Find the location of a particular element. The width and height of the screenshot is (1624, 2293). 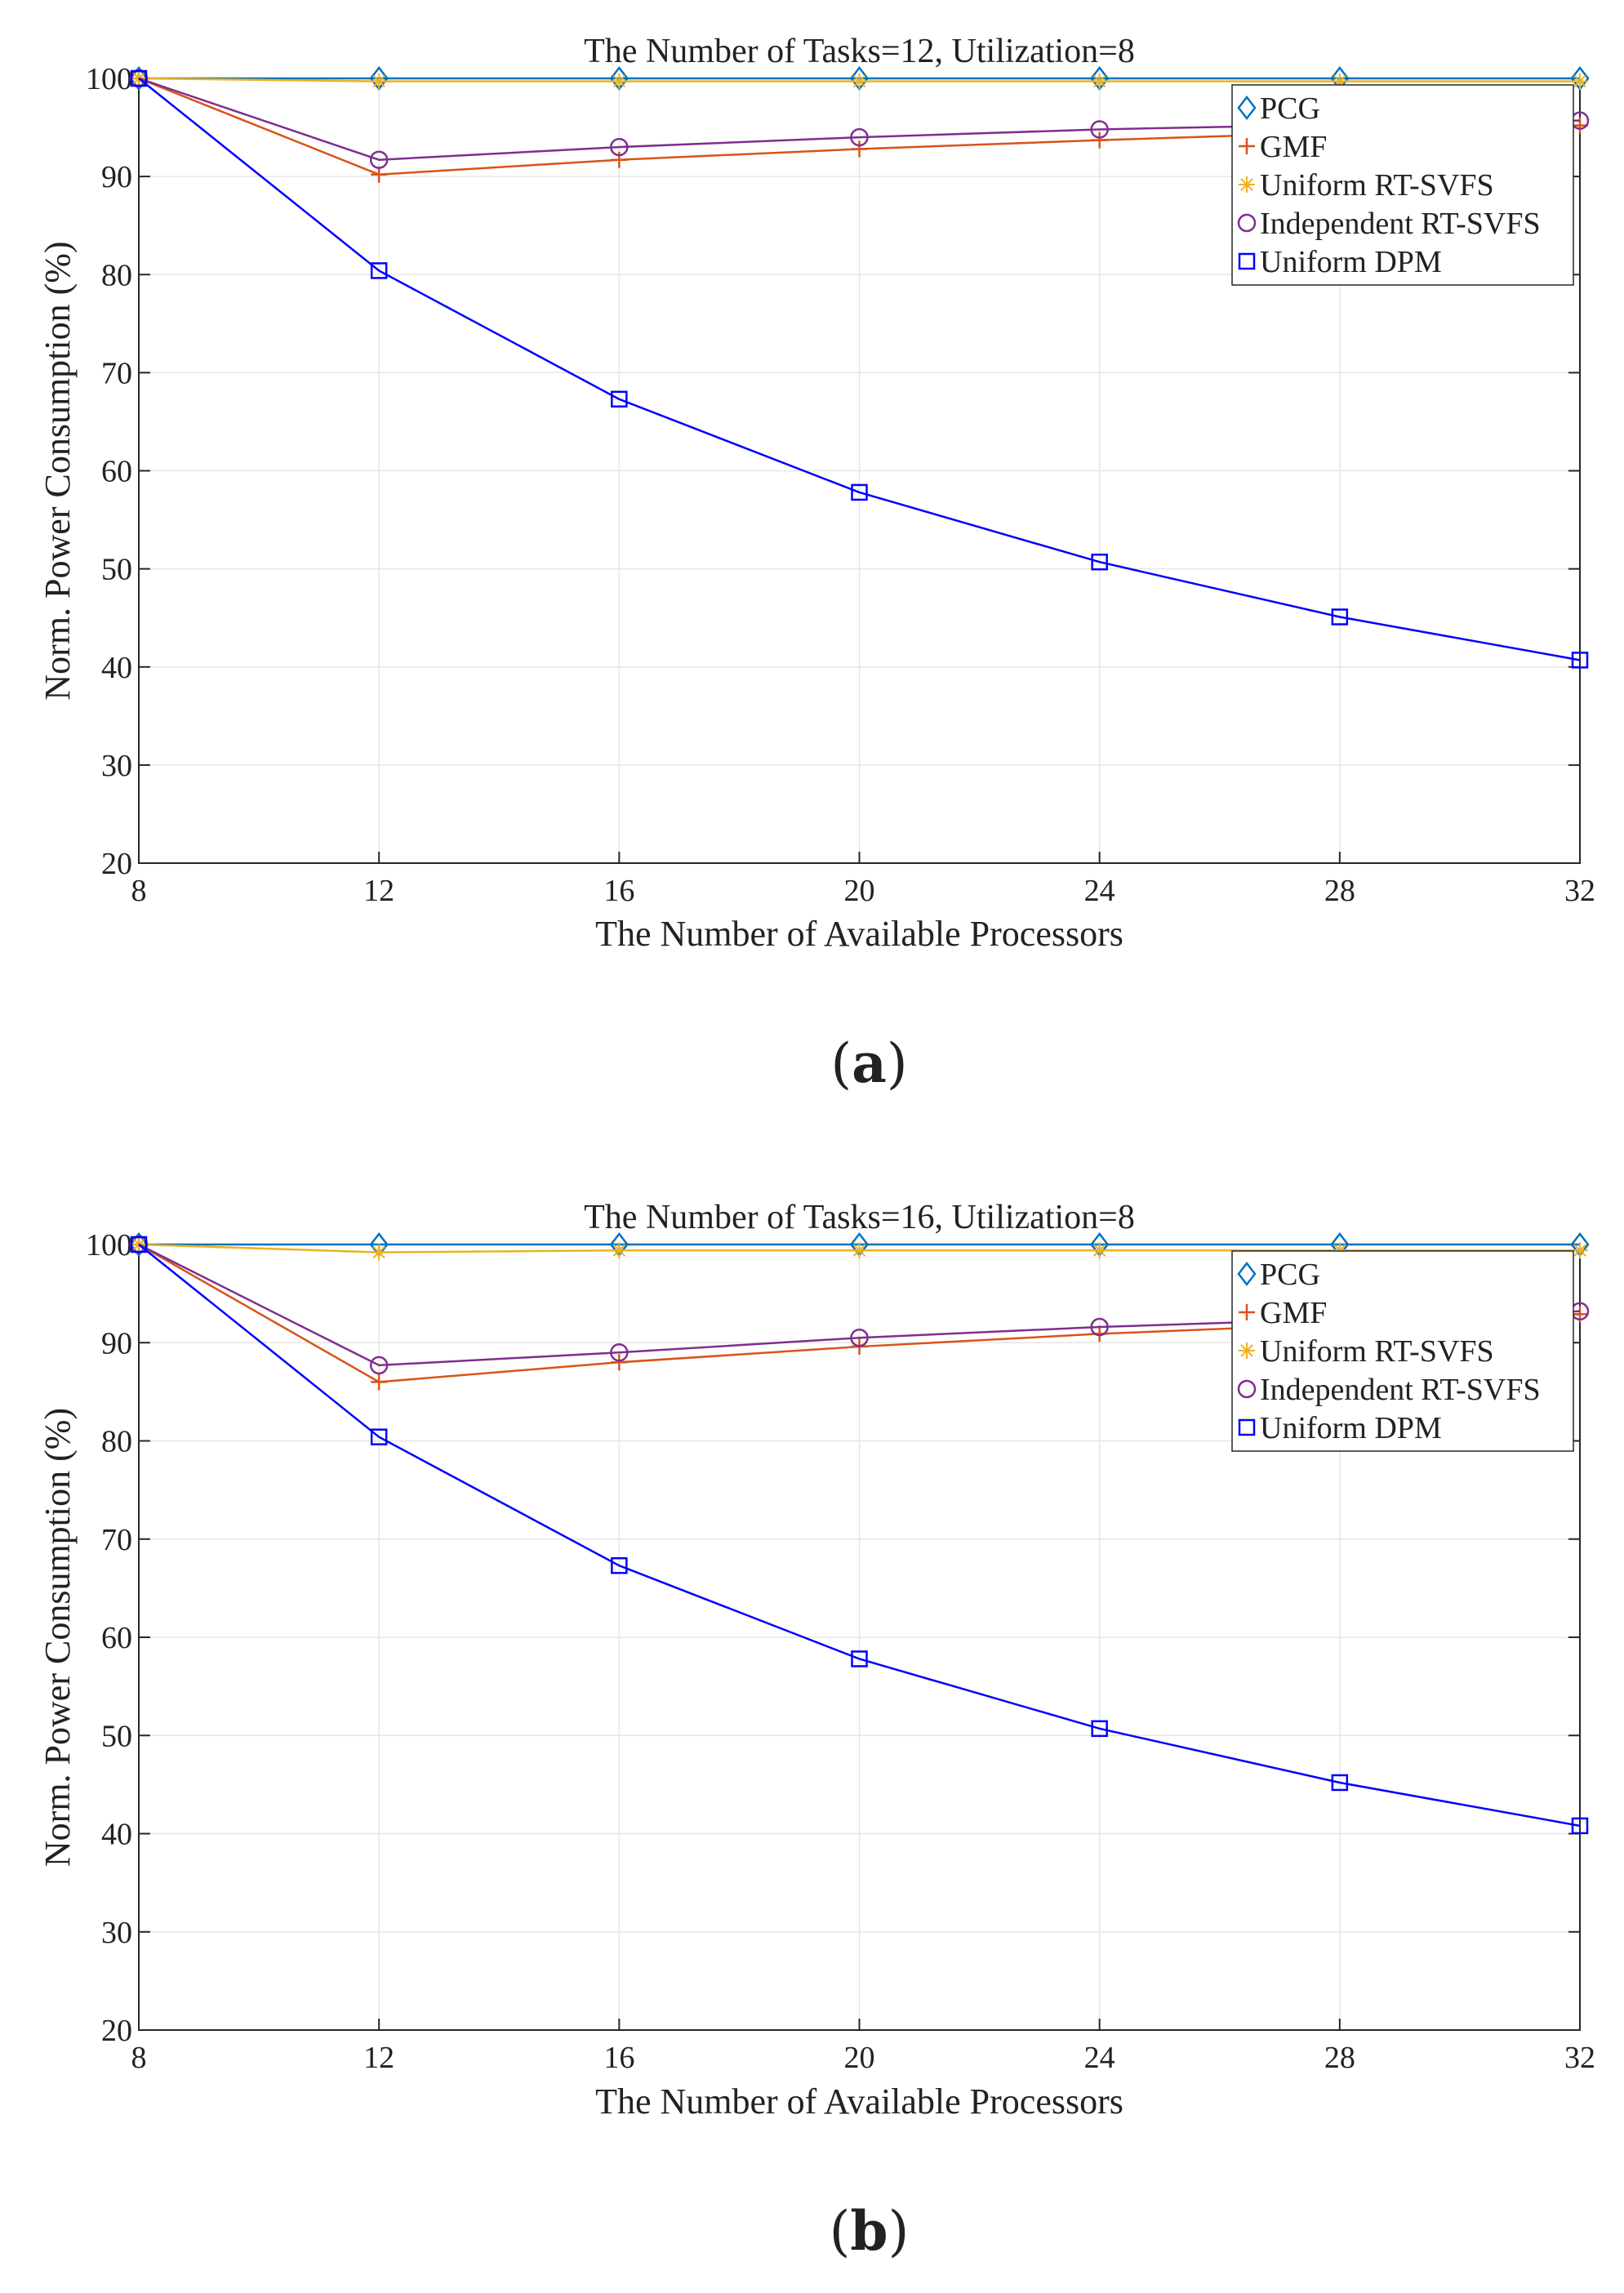

panel-label: (a) is located at coordinates (868, 1063).